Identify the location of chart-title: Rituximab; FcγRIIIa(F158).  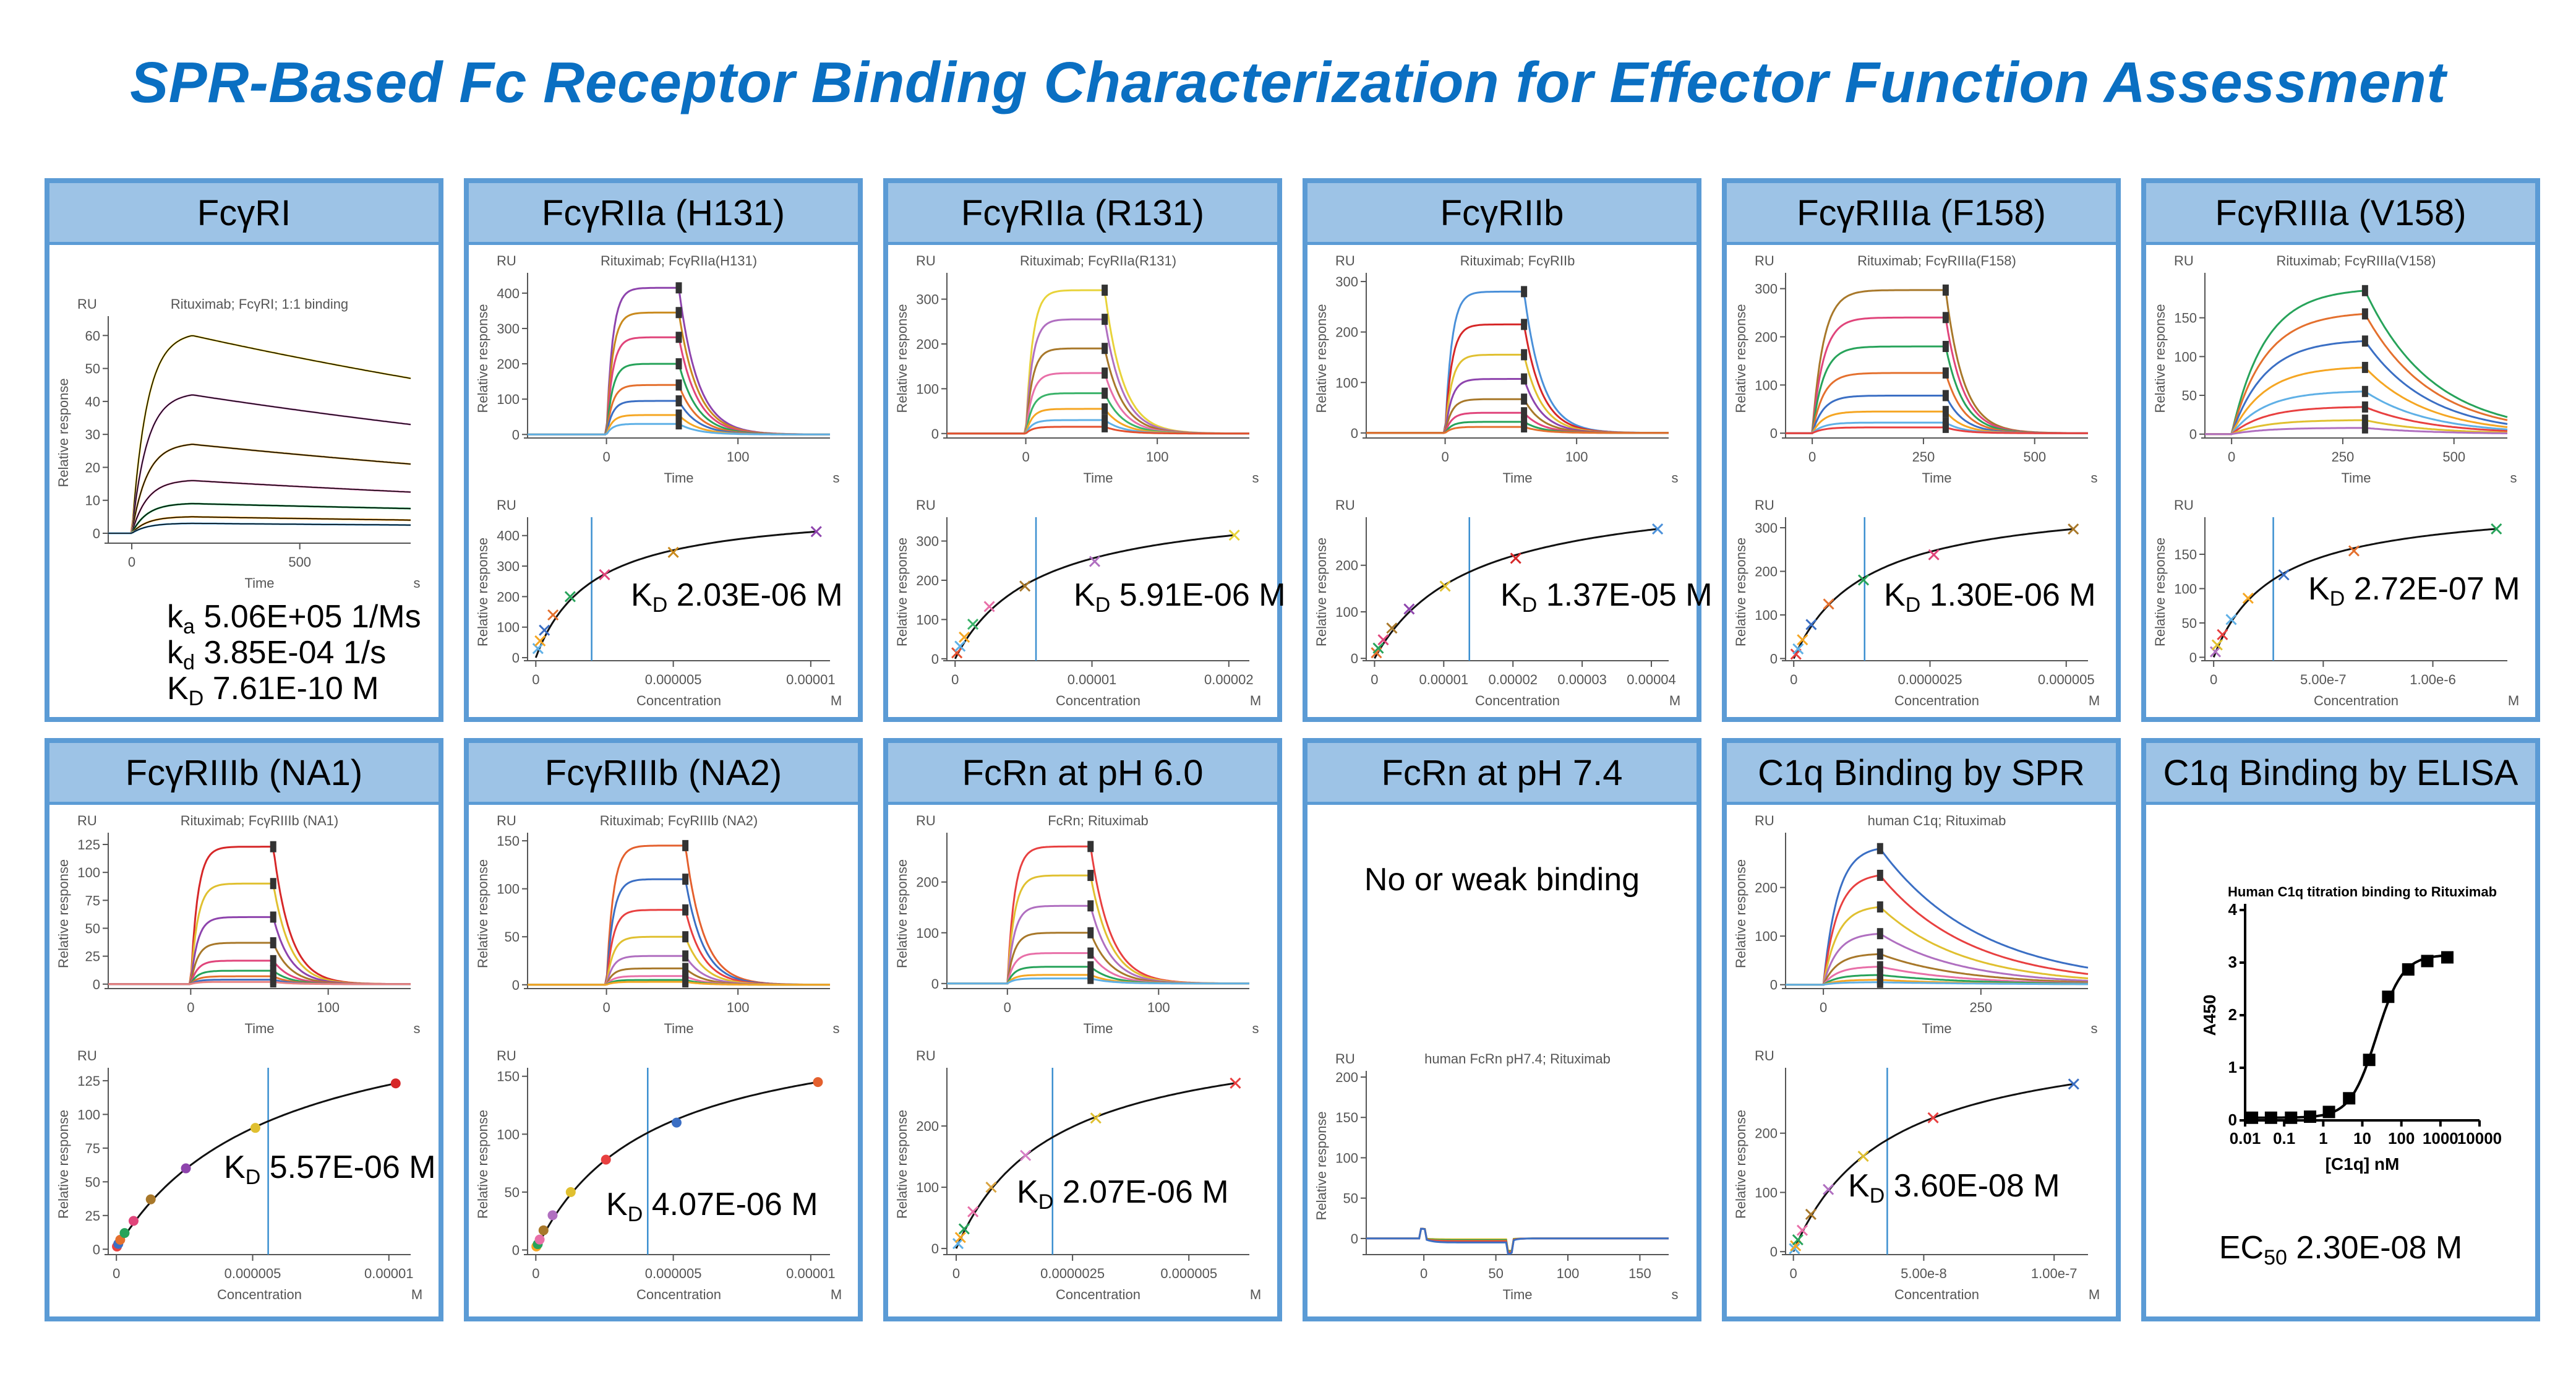
(1937, 260).